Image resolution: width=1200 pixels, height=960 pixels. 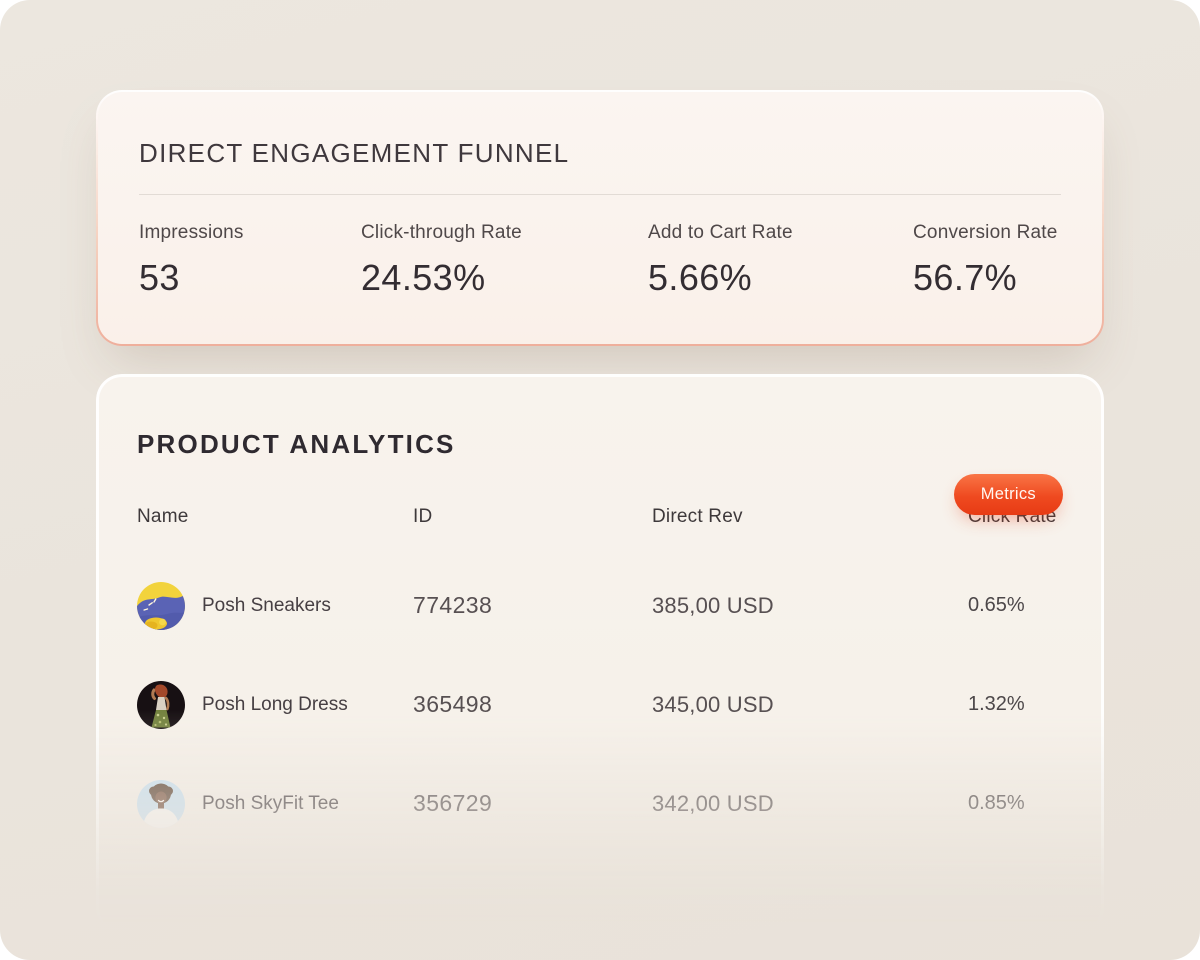 What do you see at coordinates (296, 444) in the screenshot?
I see `analytics-card-title: PRODUCT ANALYTICS` at bounding box center [296, 444].